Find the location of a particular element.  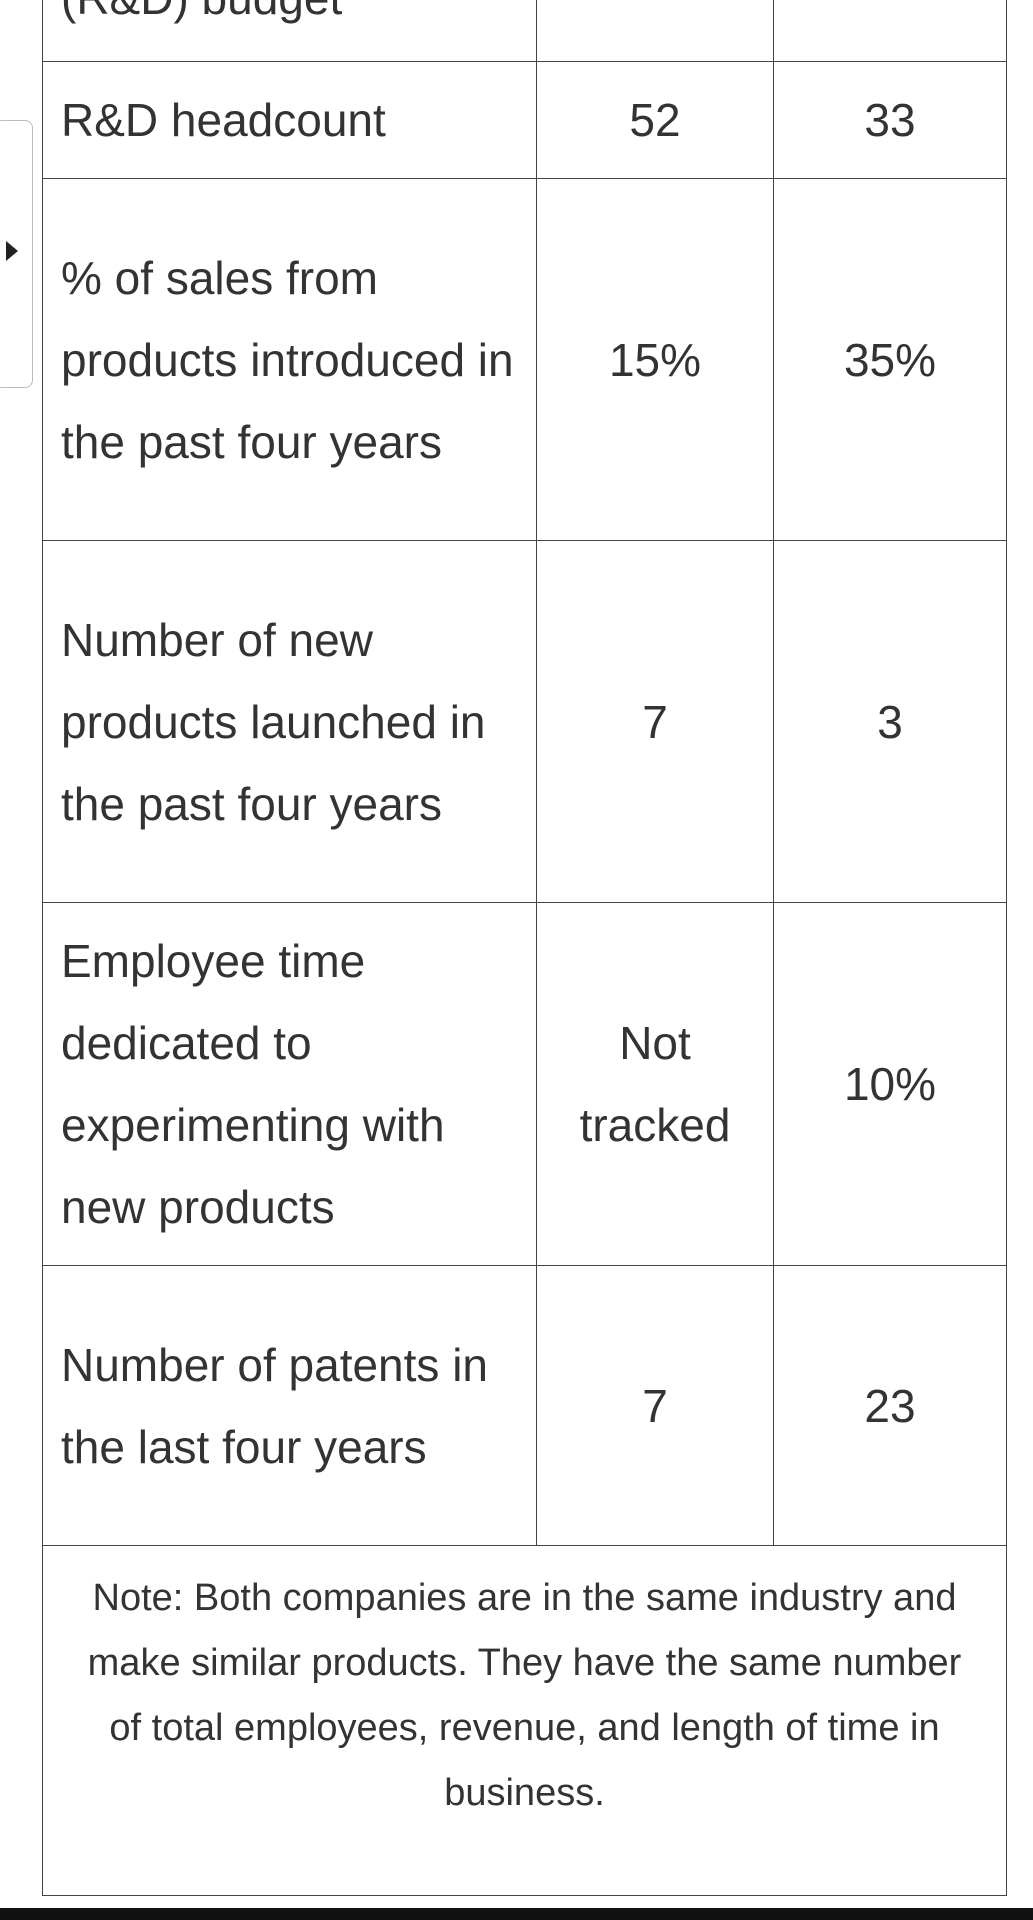

cell-value: 23 is located at coordinates (890, 1405).